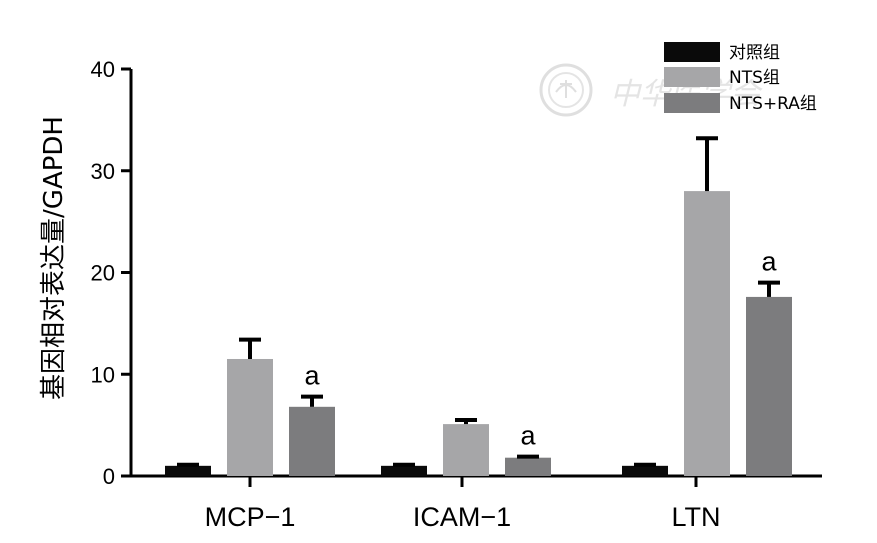 Image resolution: width=877 pixels, height=543 pixels. Describe the element at coordinates (566, 90) in the screenshot. I see `seal-icon` at that location.